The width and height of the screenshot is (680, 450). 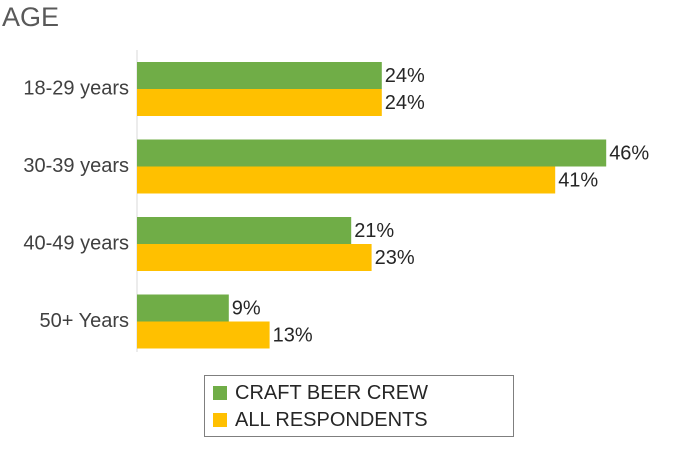 What do you see at coordinates (84, 321) in the screenshot?
I see `category-label: 50+ Years` at bounding box center [84, 321].